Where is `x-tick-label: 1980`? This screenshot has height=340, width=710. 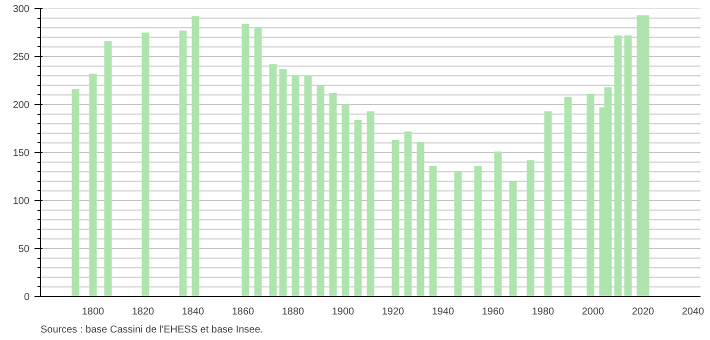 x-tick-label: 1980 is located at coordinates (543, 312).